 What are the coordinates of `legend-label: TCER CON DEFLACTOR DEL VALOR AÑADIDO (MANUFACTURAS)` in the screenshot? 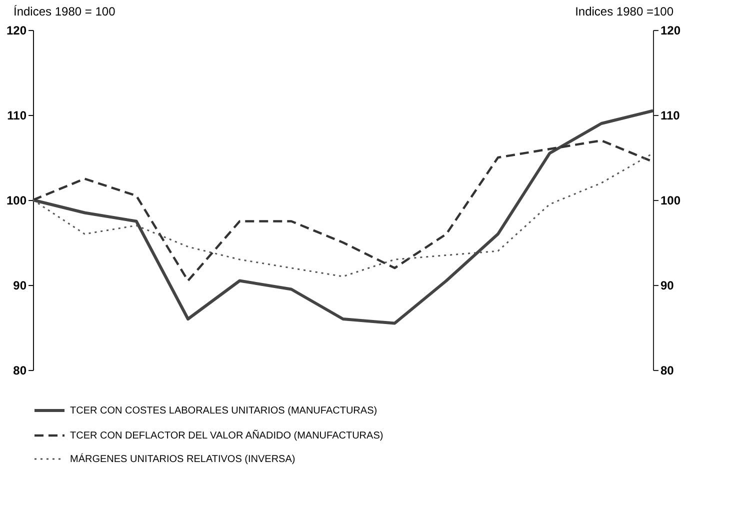 It's located at (227, 436).